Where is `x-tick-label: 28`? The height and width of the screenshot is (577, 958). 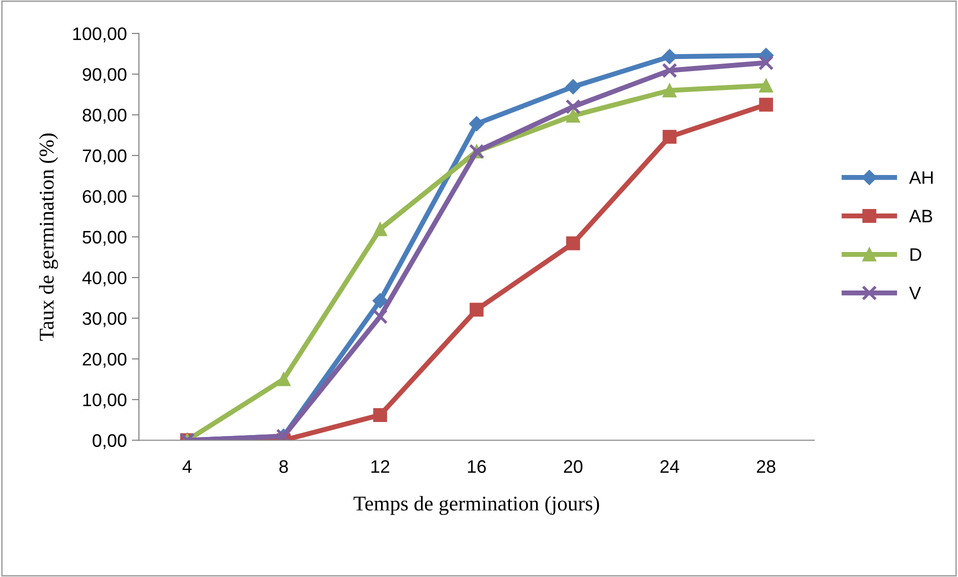
x-tick-label: 28 is located at coordinates (766, 466).